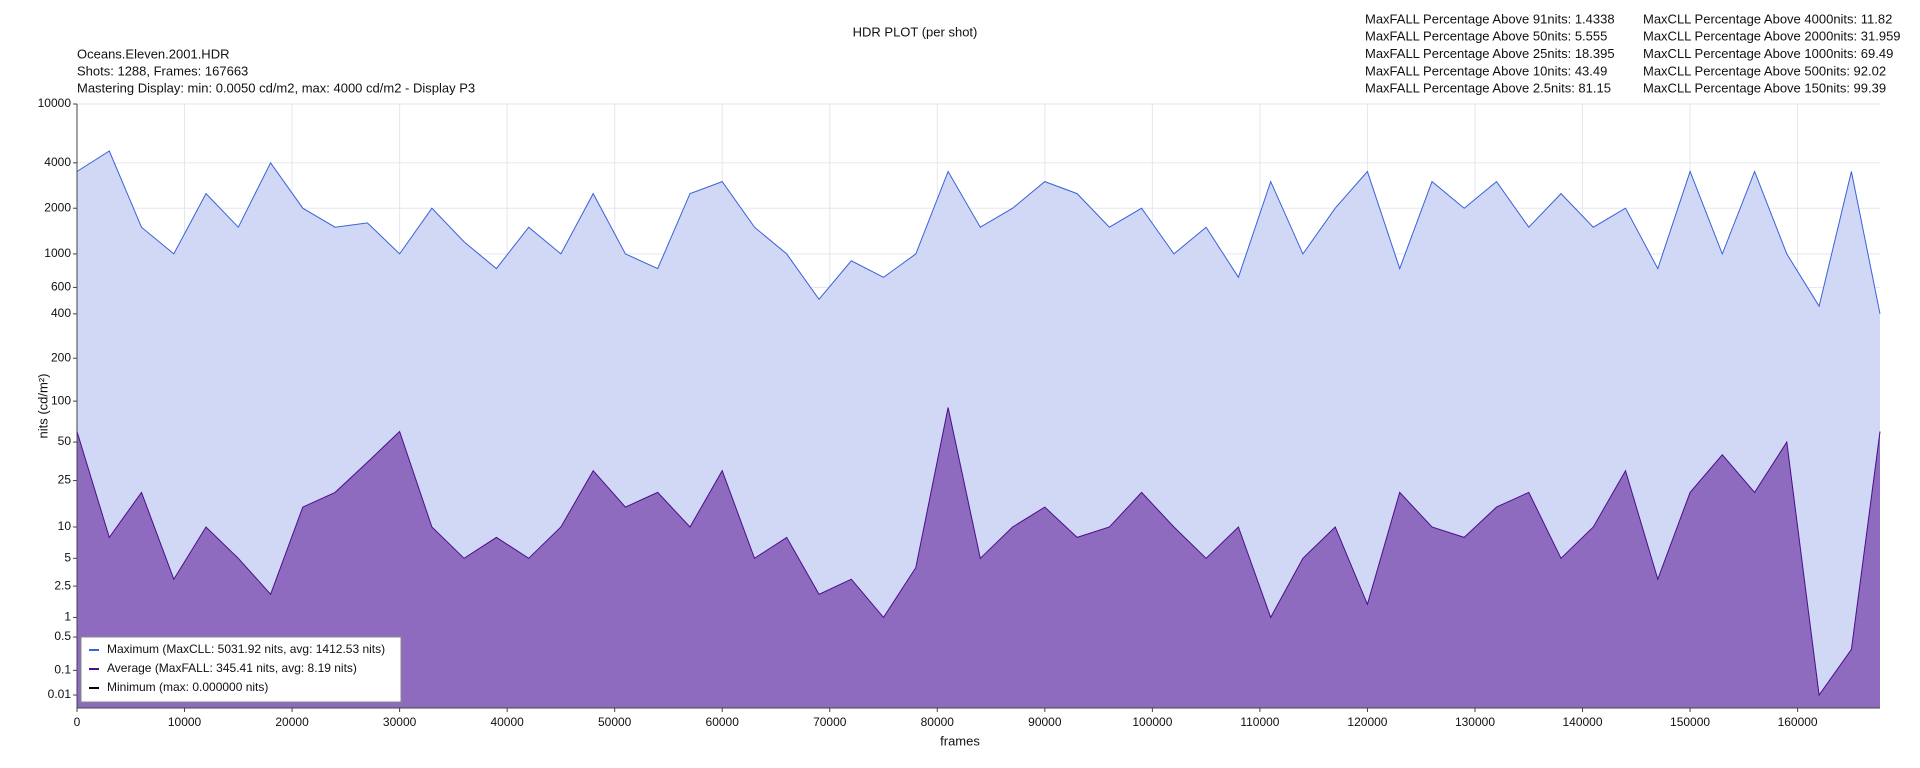 Image resolution: width=1920 pixels, height=768 pixels. Describe the element at coordinates (960, 740) in the screenshot. I see `x-axis-label: frames` at that location.